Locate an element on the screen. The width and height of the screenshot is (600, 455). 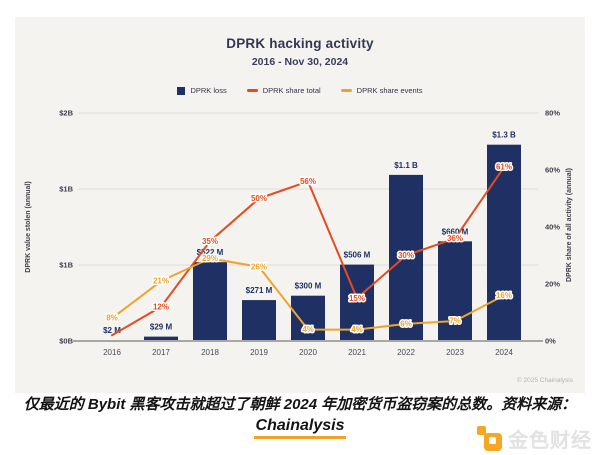
share-events-label: 21% is located at coordinates (161, 281).